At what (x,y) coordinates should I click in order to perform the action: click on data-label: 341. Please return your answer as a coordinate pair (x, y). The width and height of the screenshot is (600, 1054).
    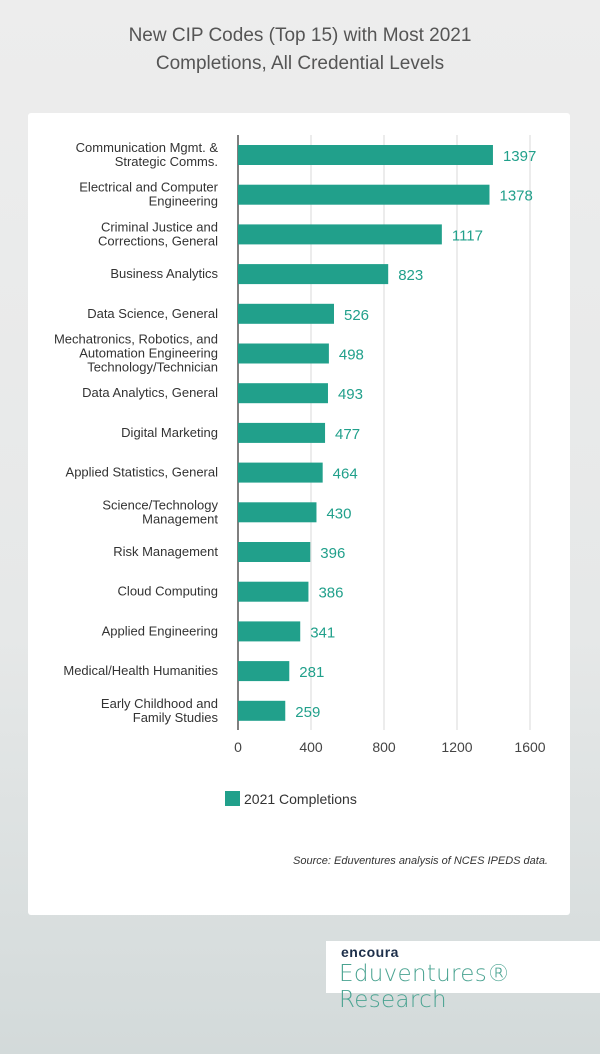
    Looking at the image, I should click on (322, 632).